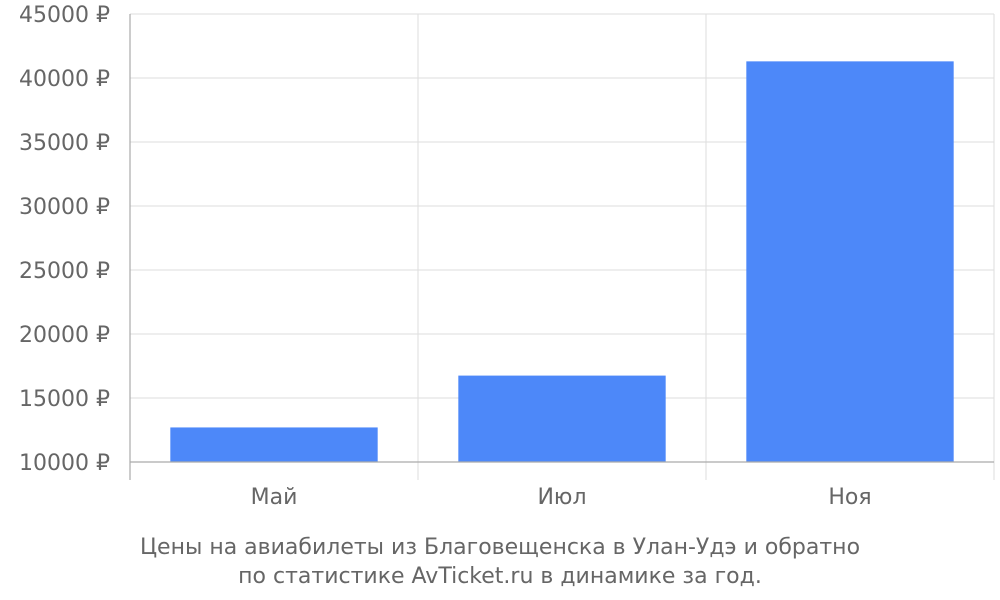 The height and width of the screenshot is (600, 1000). Describe the element at coordinates (64, 271) in the screenshot. I see `y-tick-label-3: 25000 ₽` at that location.